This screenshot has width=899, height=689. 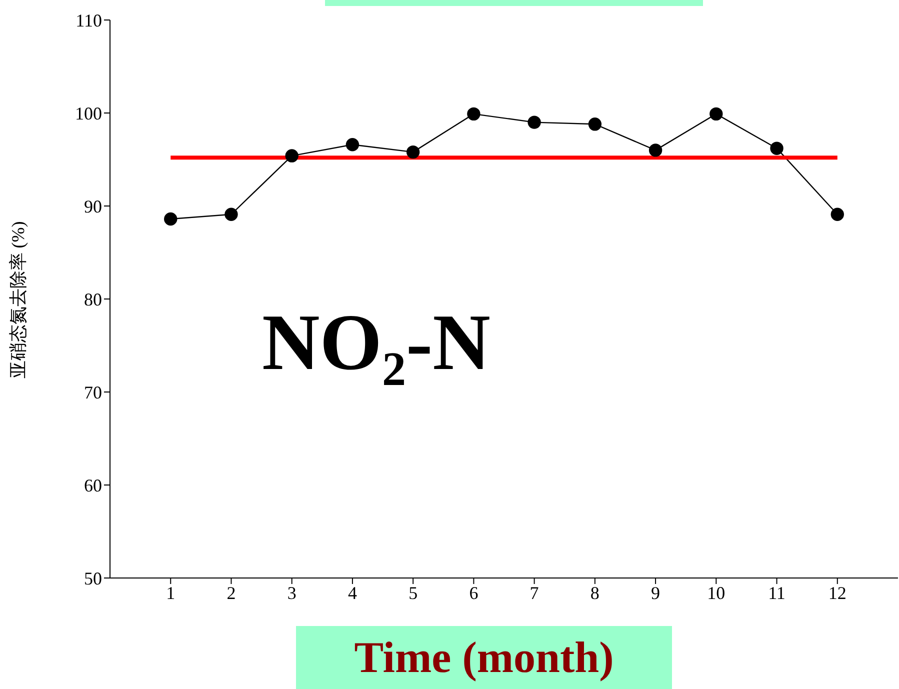 I want to click on x-tick-label: 9, so click(x=655, y=592).